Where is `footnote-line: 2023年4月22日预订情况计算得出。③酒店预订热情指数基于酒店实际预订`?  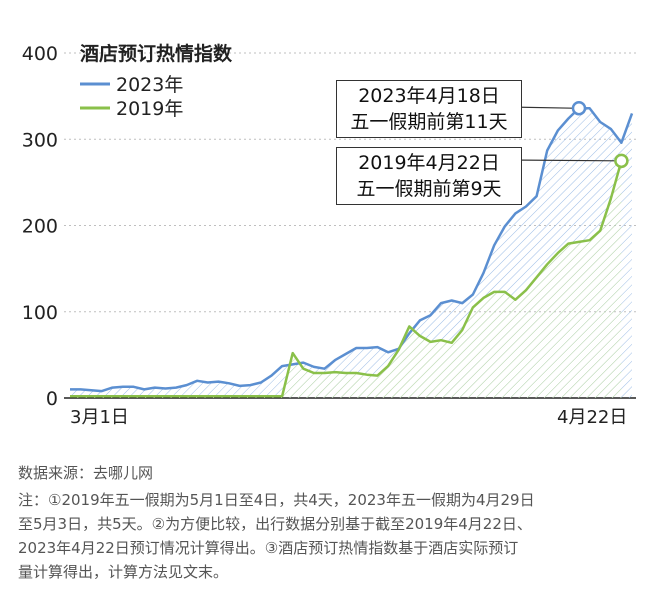
footnote-line: 2023年4月22日预订情况计算得出。③酒店预订热情指数基于酒店实际预订 is located at coordinates (268, 548).